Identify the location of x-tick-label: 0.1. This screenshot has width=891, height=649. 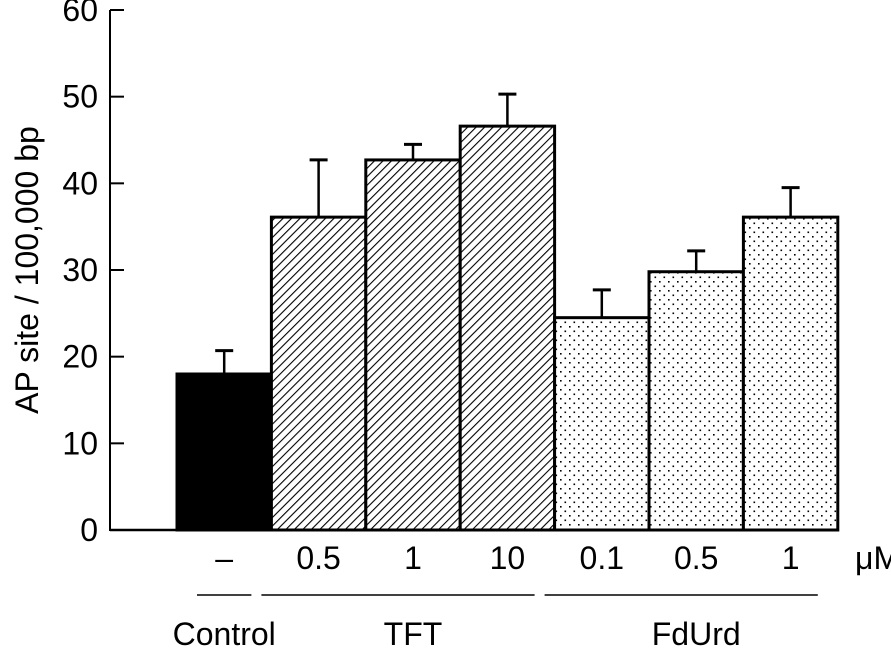
(602, 558).